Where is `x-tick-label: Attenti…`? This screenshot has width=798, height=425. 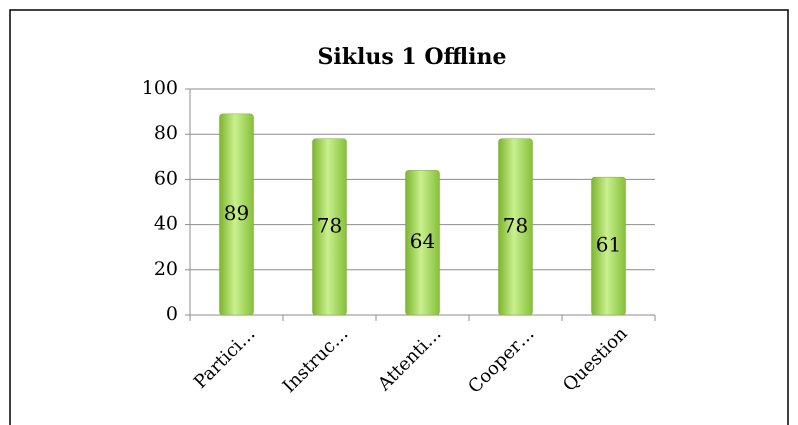
x-tick-label: Attenti… is located at coordinates (409, 359).